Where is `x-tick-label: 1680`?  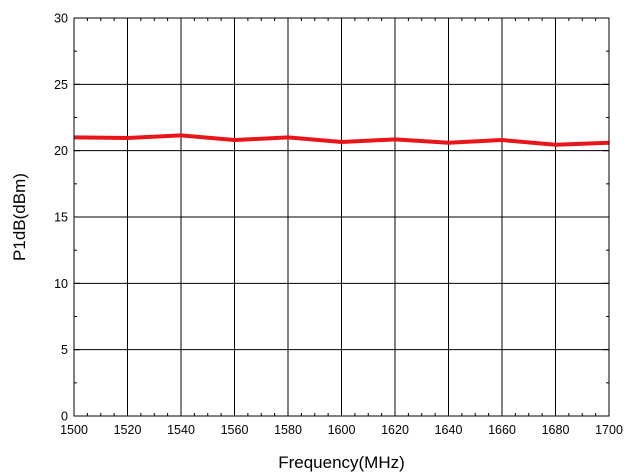 x-tick-label: 1680 is located at coordinates (556, 430).